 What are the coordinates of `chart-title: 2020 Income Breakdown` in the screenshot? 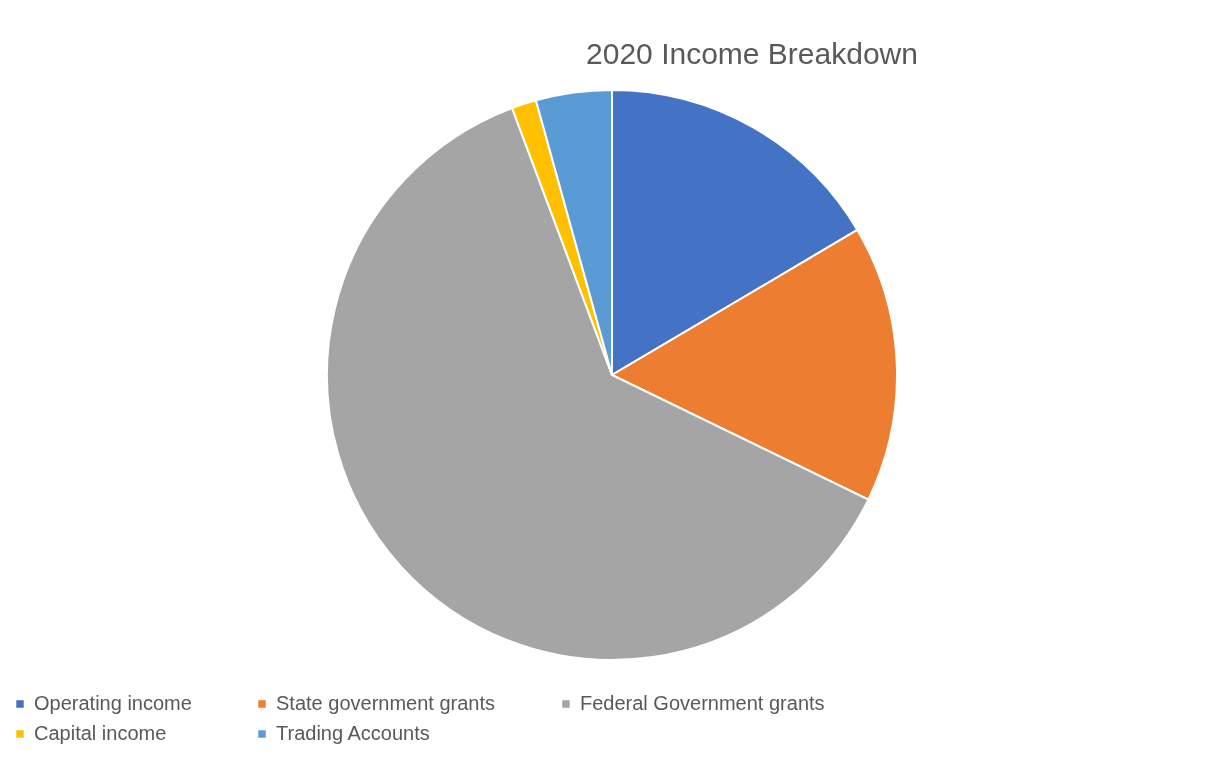 It's located at (752, 53).